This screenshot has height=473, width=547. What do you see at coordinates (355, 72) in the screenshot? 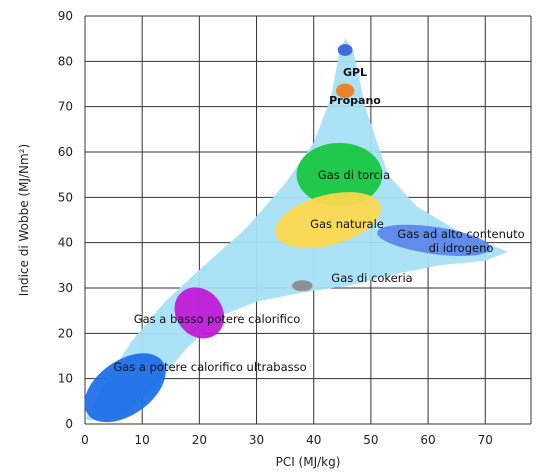
I see `region-label: GPL` at bounding box center [355, 72].